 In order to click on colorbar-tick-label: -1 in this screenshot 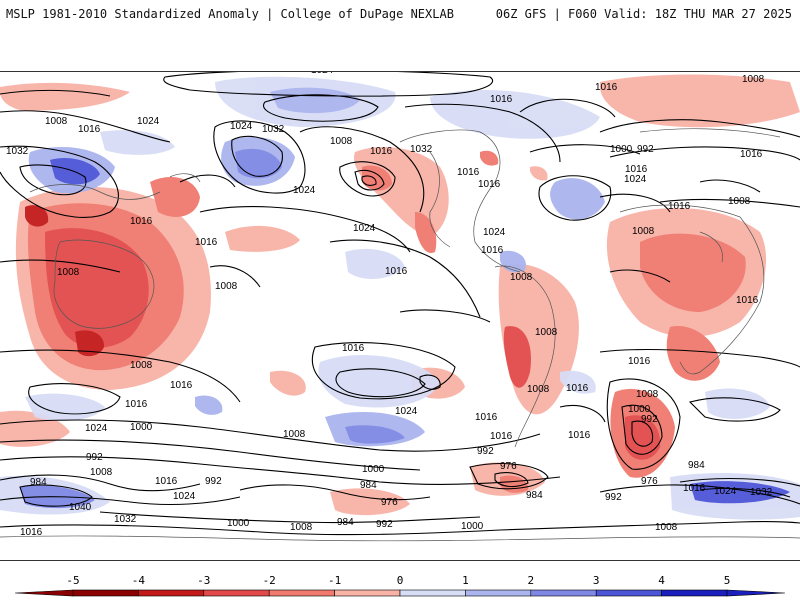, I will do `click(334, 580)`.